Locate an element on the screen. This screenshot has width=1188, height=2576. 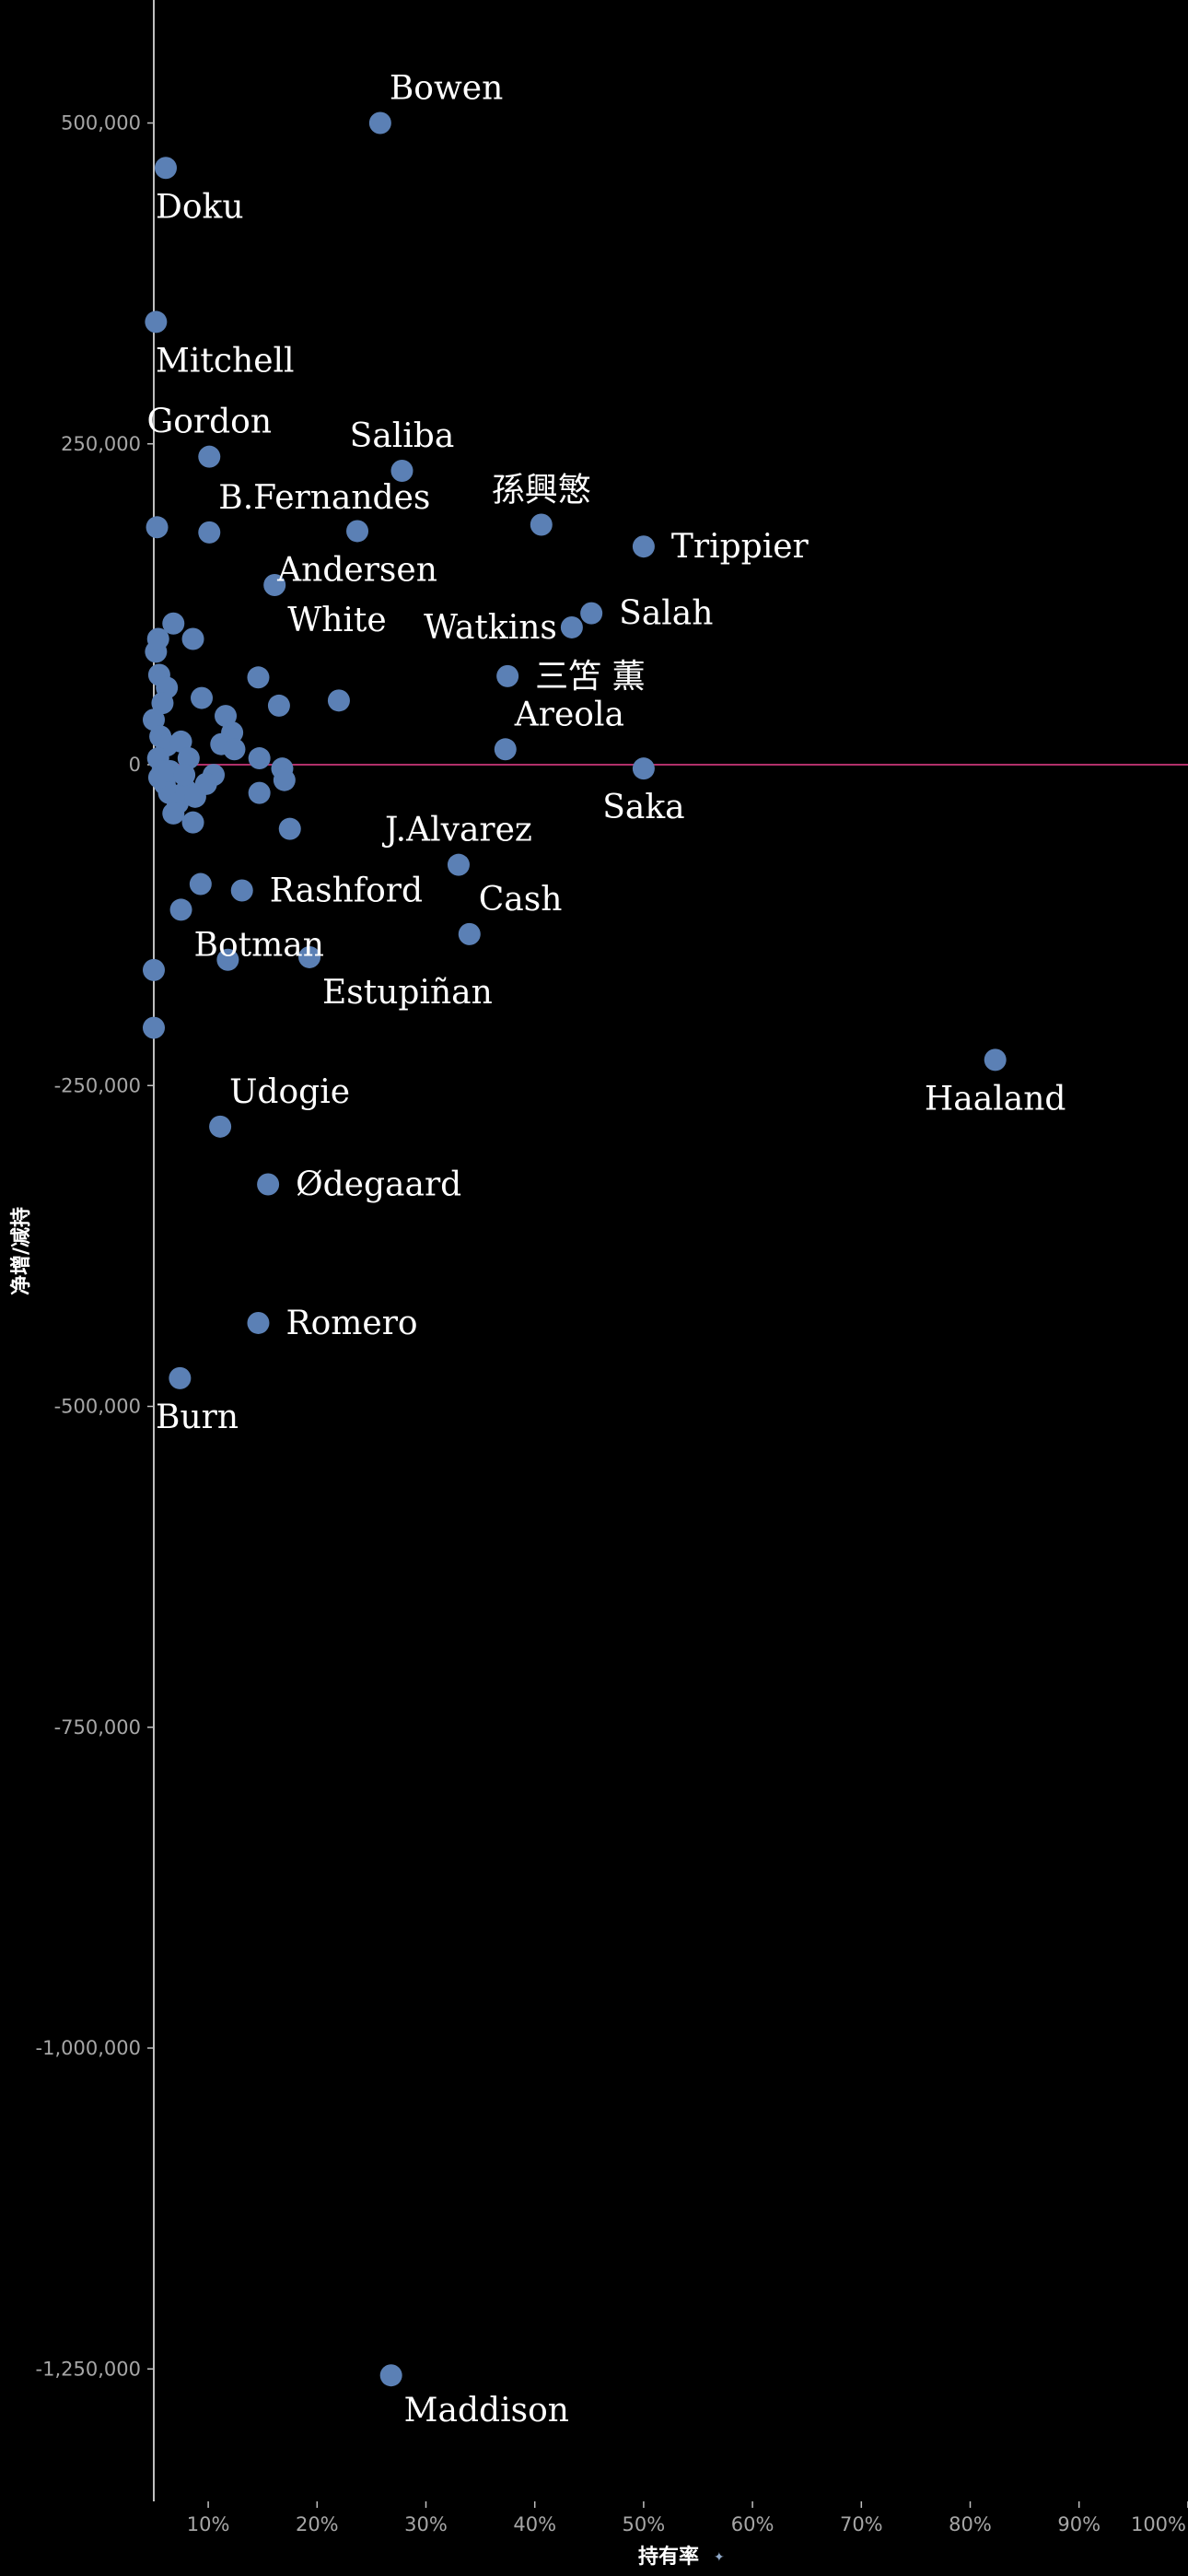
x-tick-label: 80% is located at coordinates (970, 2524).